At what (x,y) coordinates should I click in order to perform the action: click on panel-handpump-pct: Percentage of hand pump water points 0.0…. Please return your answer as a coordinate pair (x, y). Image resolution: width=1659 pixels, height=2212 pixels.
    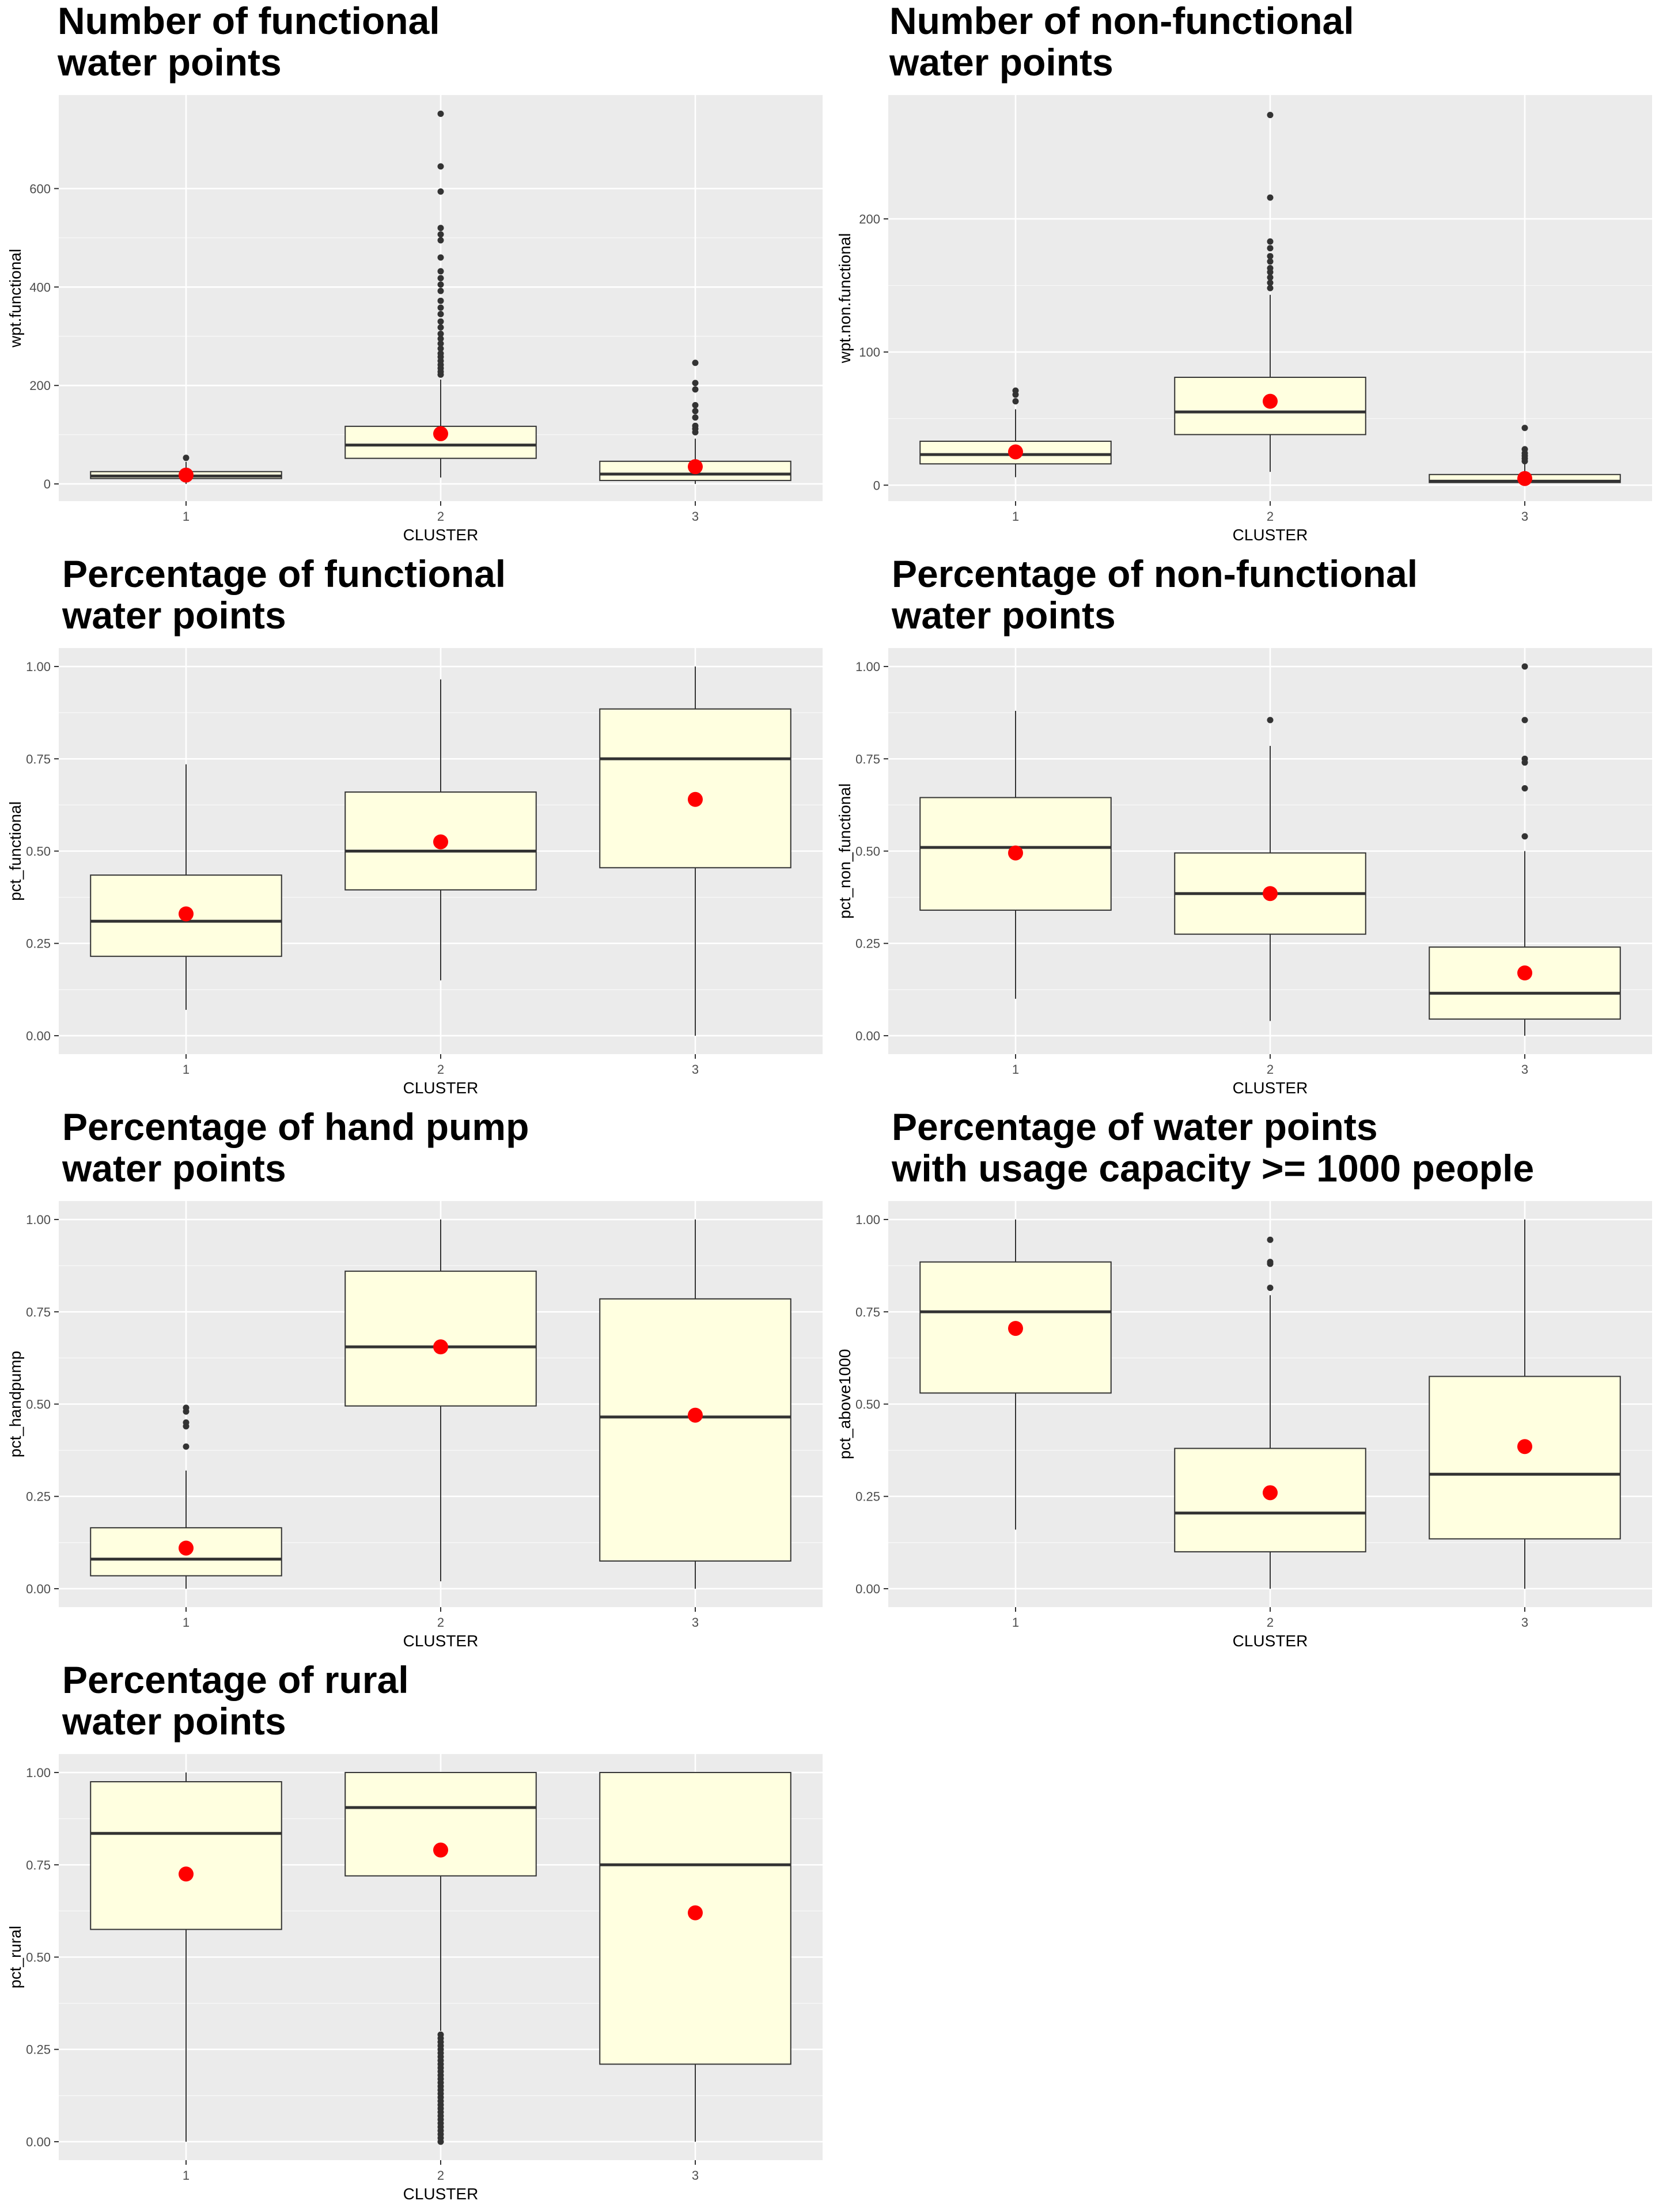
    Looking at the image, I should click on (415, 1382).